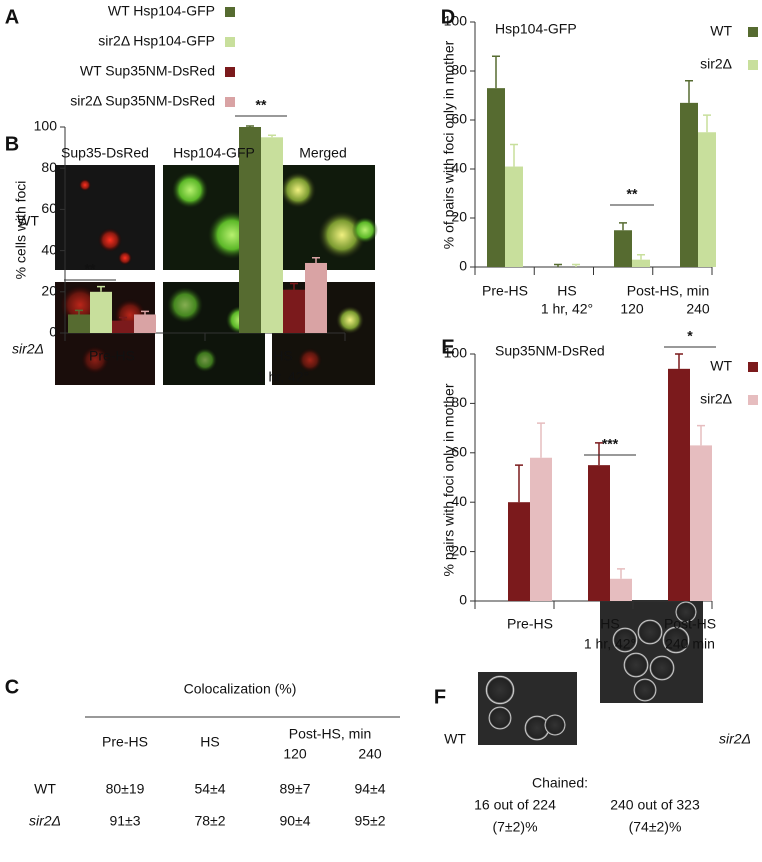 The image size is (762, 862). What do you see at coordinates (45, 821) in the screenshot?
I see `row-label: sir2Δ` at bounding box center [45, 821].